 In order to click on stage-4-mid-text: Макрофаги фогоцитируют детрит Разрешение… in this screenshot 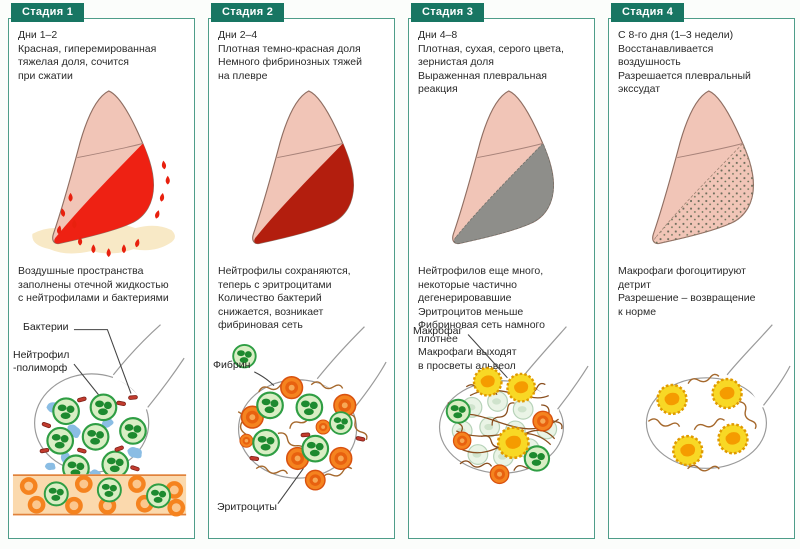, I will do `click(687, 291)`.